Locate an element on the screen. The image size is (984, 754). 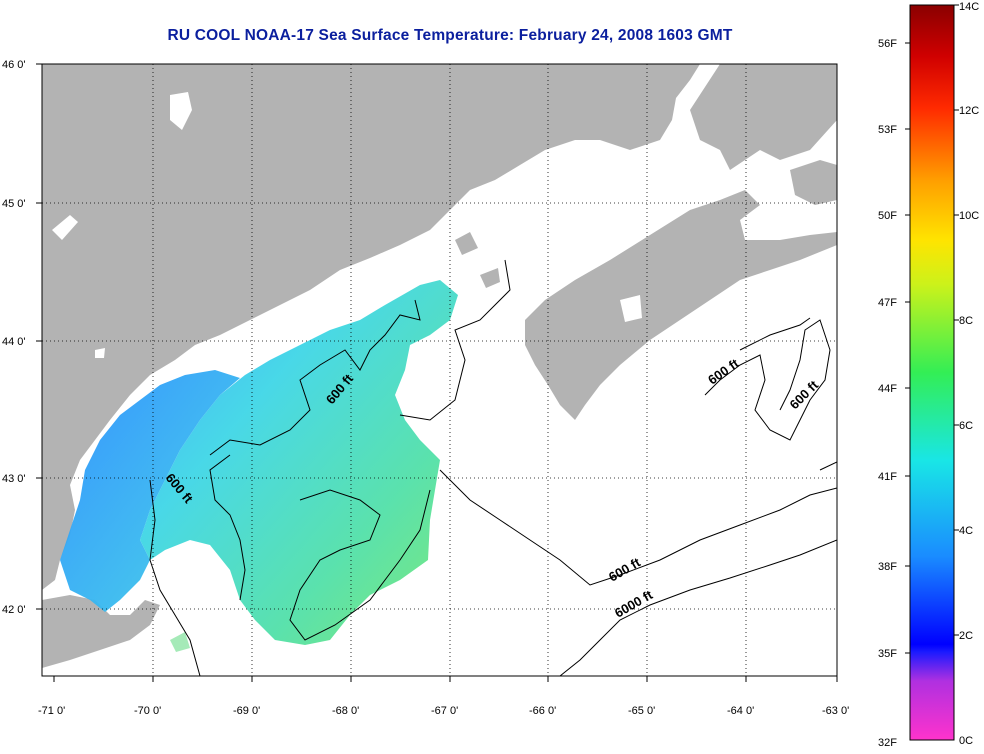
lon-label: -71 0' is located at coordinates (51, 711).